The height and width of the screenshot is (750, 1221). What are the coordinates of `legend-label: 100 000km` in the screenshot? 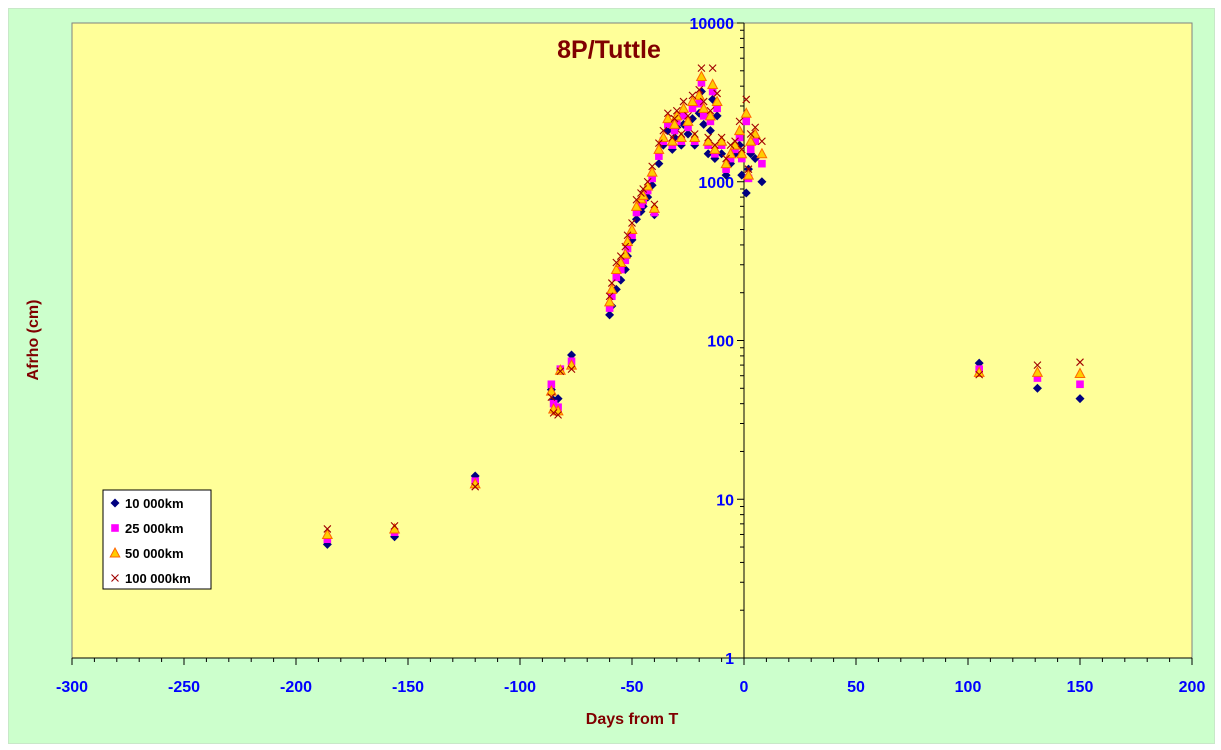 It's located at (158, 578).